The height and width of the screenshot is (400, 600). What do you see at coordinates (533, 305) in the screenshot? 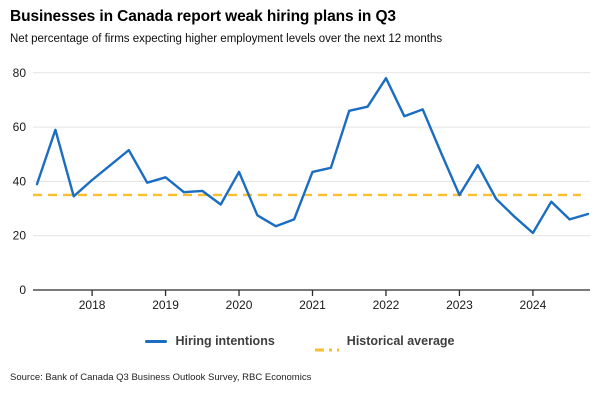
I see `x-tick-label: 2024` at bounding box center [533, 305].